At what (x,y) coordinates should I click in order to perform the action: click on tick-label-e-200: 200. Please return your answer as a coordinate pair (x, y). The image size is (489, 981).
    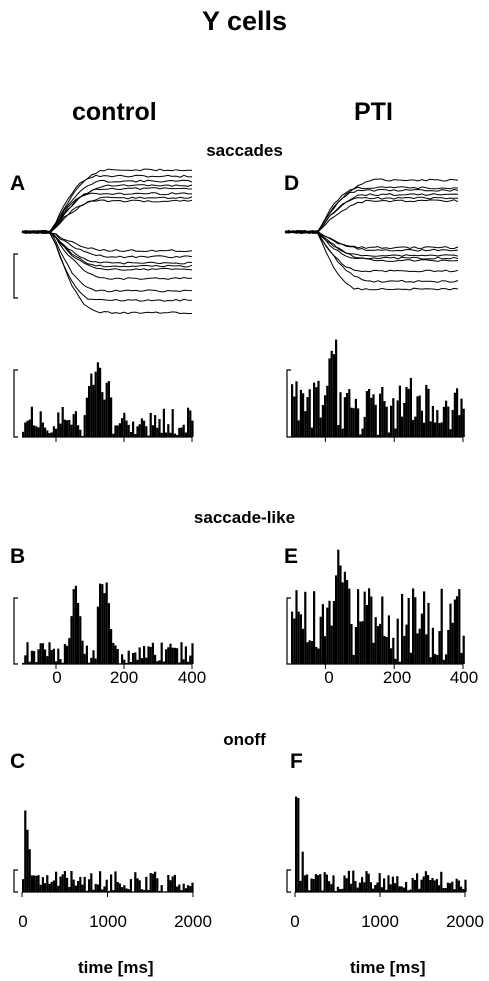
    Looking at the image, I should click on (397, 677).